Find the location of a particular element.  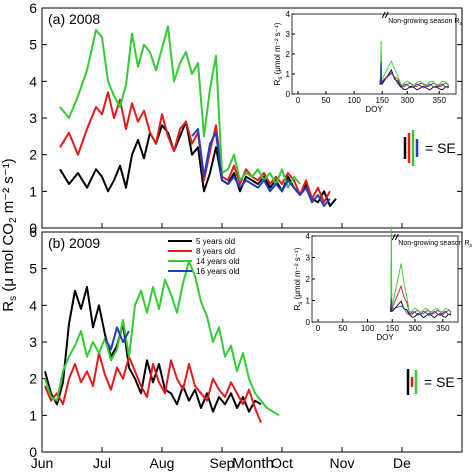

legend-label: 14 years old is located at coordinates (218, 261).